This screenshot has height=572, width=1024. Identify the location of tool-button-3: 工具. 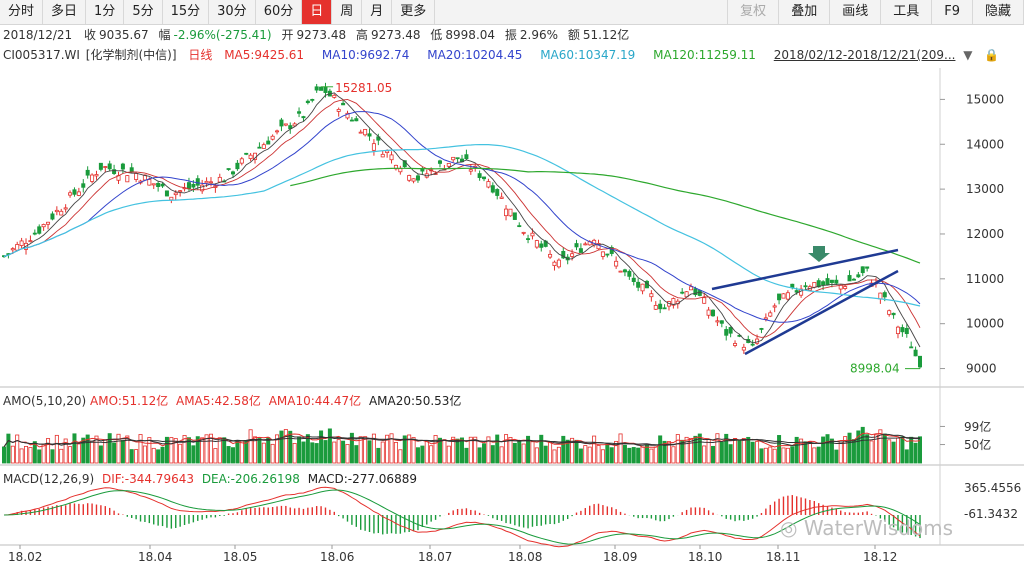
(907, 12).